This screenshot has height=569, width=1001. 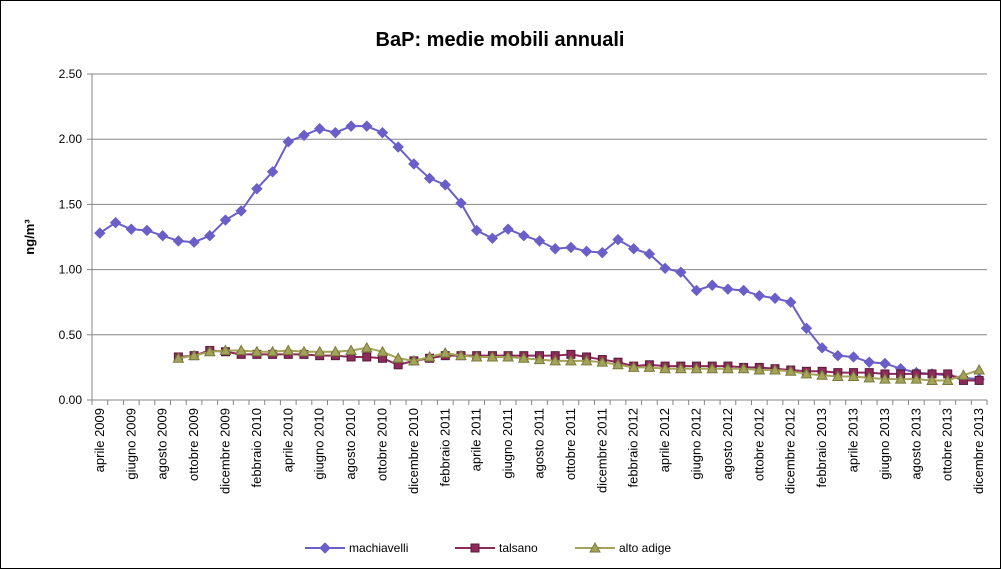 What do you see at coordinates (500, 40) in the screenshot?
I see `chart-title: BaP: medie mobili annuali` at bounding box center [500, 40].